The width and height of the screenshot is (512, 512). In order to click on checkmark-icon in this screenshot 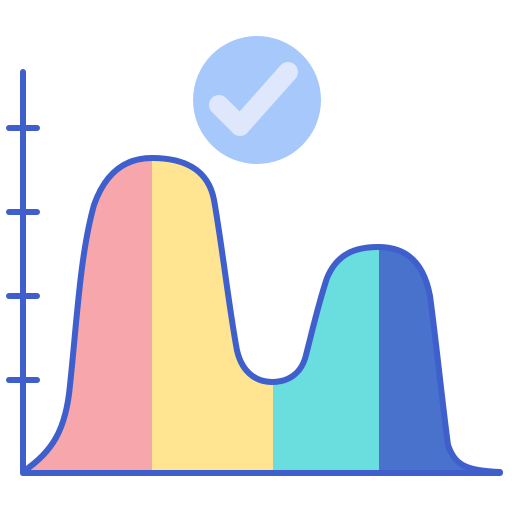, I will do `click(253, 99)`.